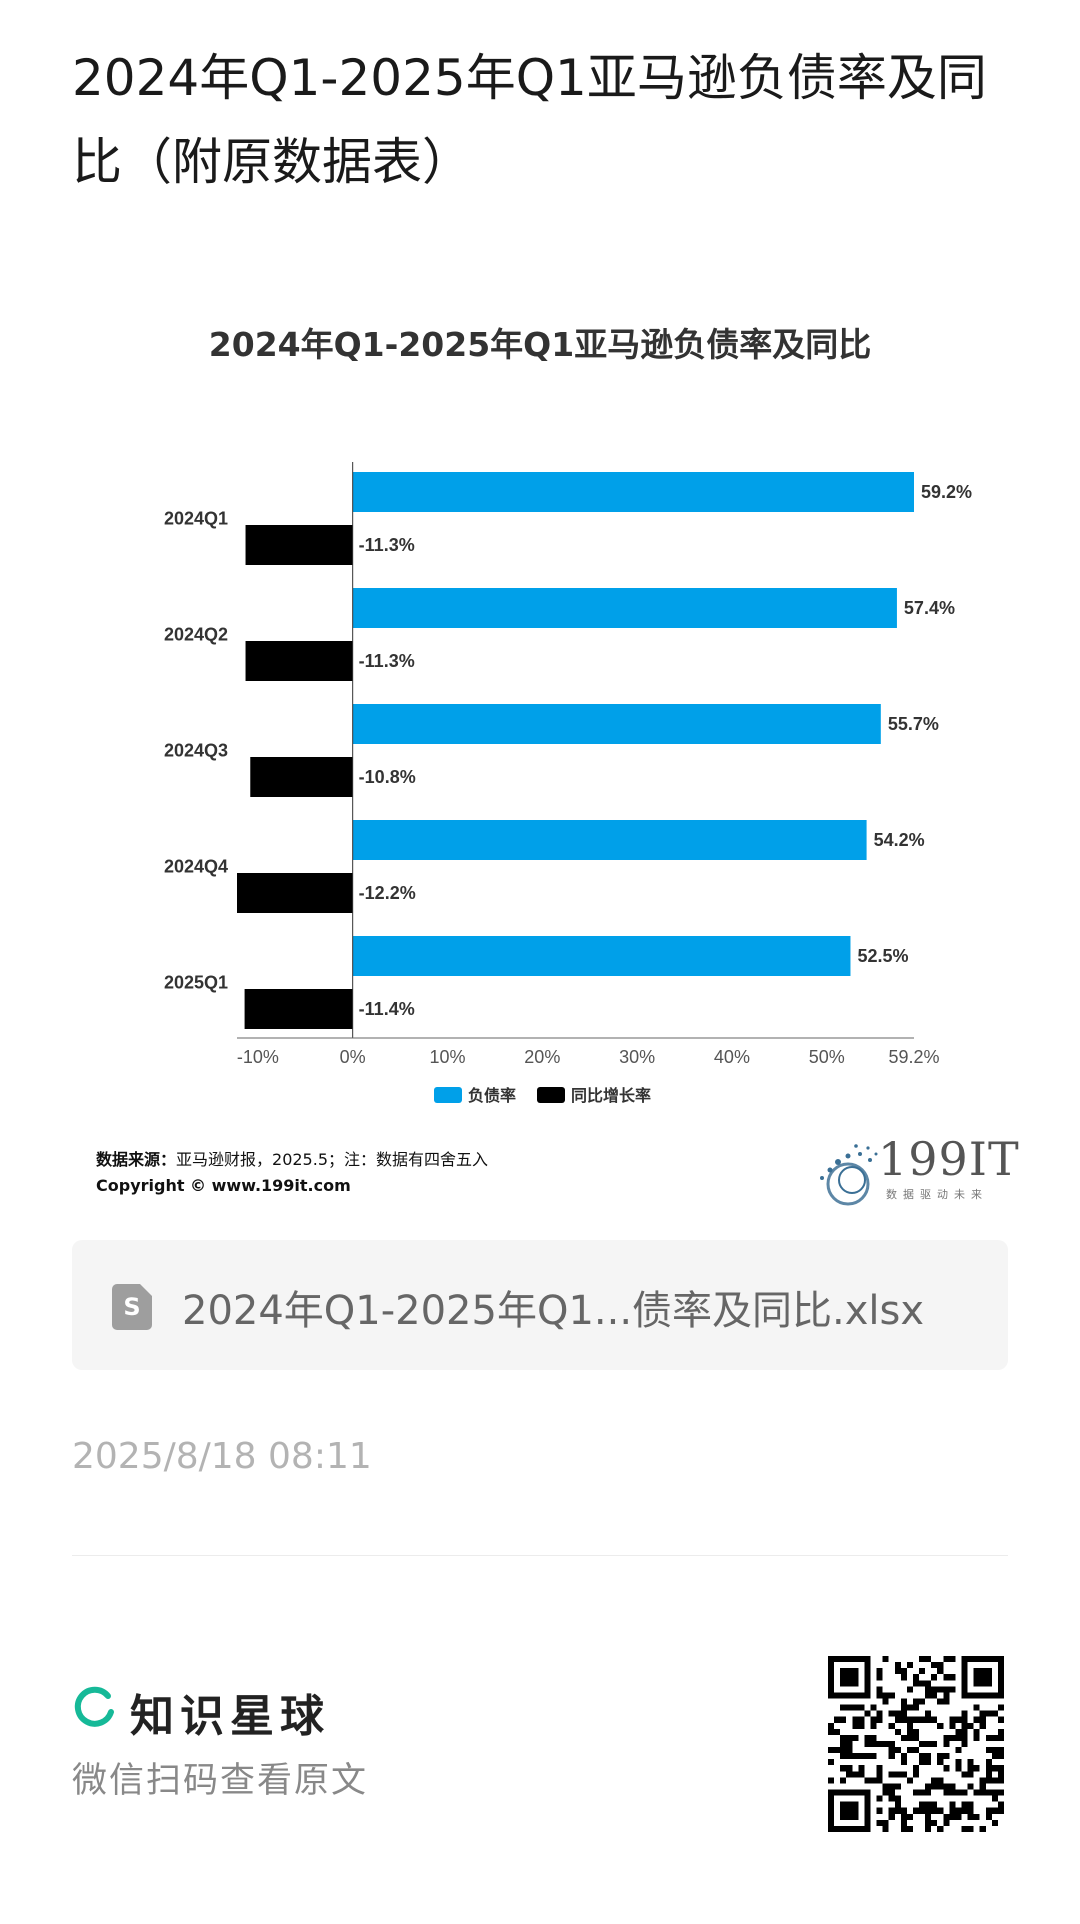 This screenshot has width=1080, height=1924. I want to click on legend-label: 同比增长率, so click(611, 1095).